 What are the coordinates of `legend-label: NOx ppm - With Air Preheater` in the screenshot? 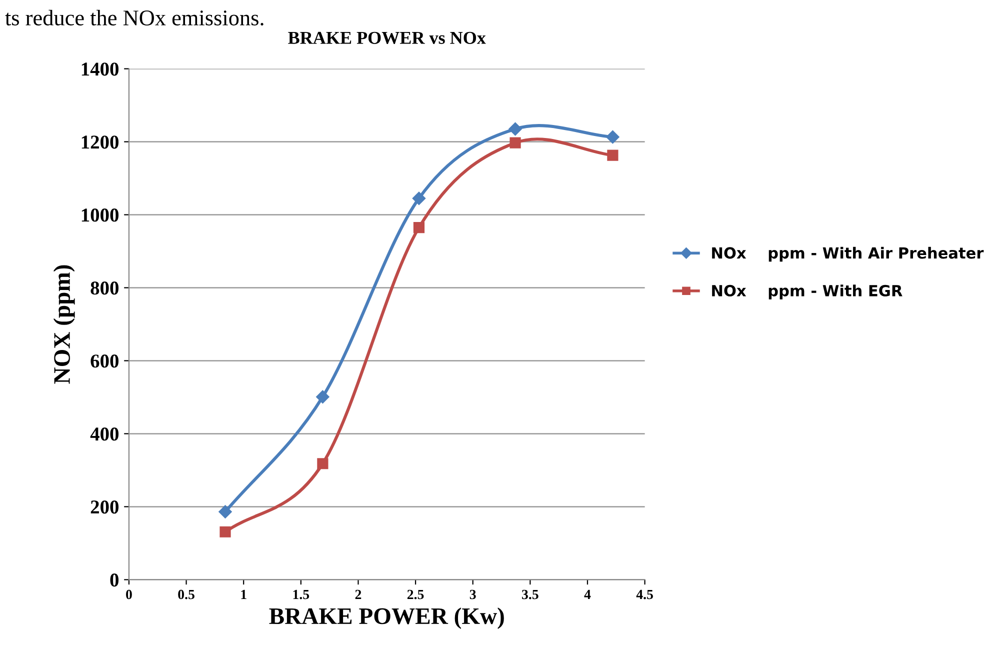 It's located at (848, 254).